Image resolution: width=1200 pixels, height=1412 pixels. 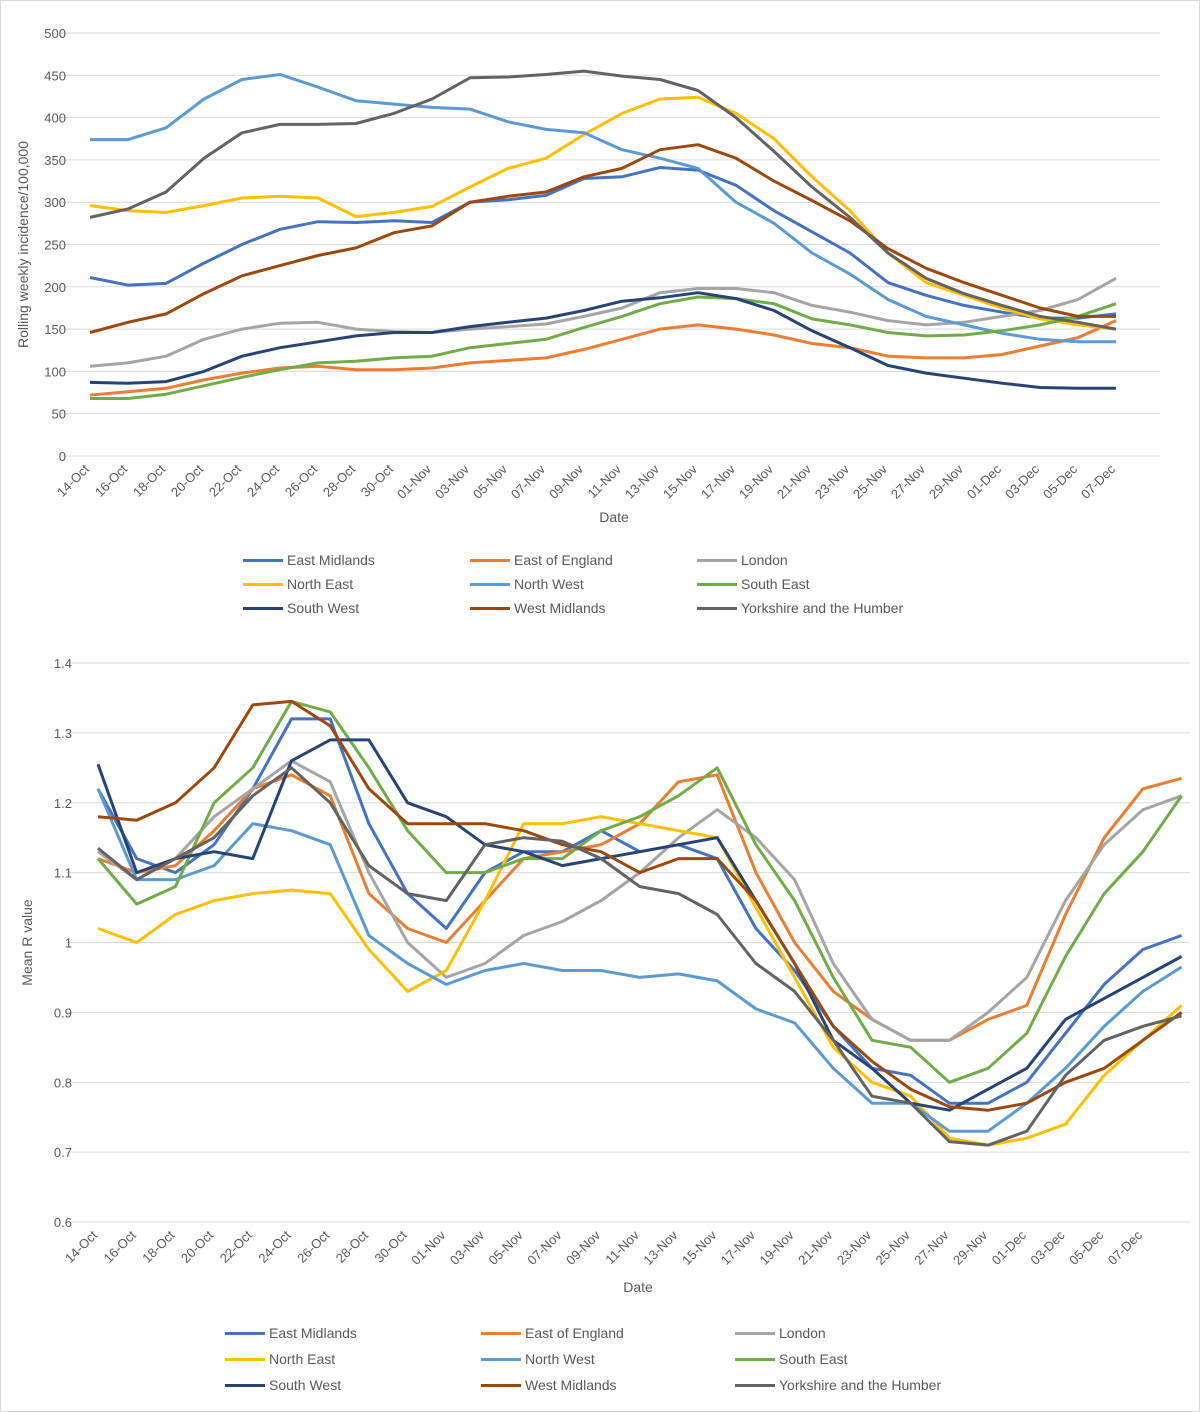 I want to click on y-tick-label: 1.3, so click(x=63, y=733).